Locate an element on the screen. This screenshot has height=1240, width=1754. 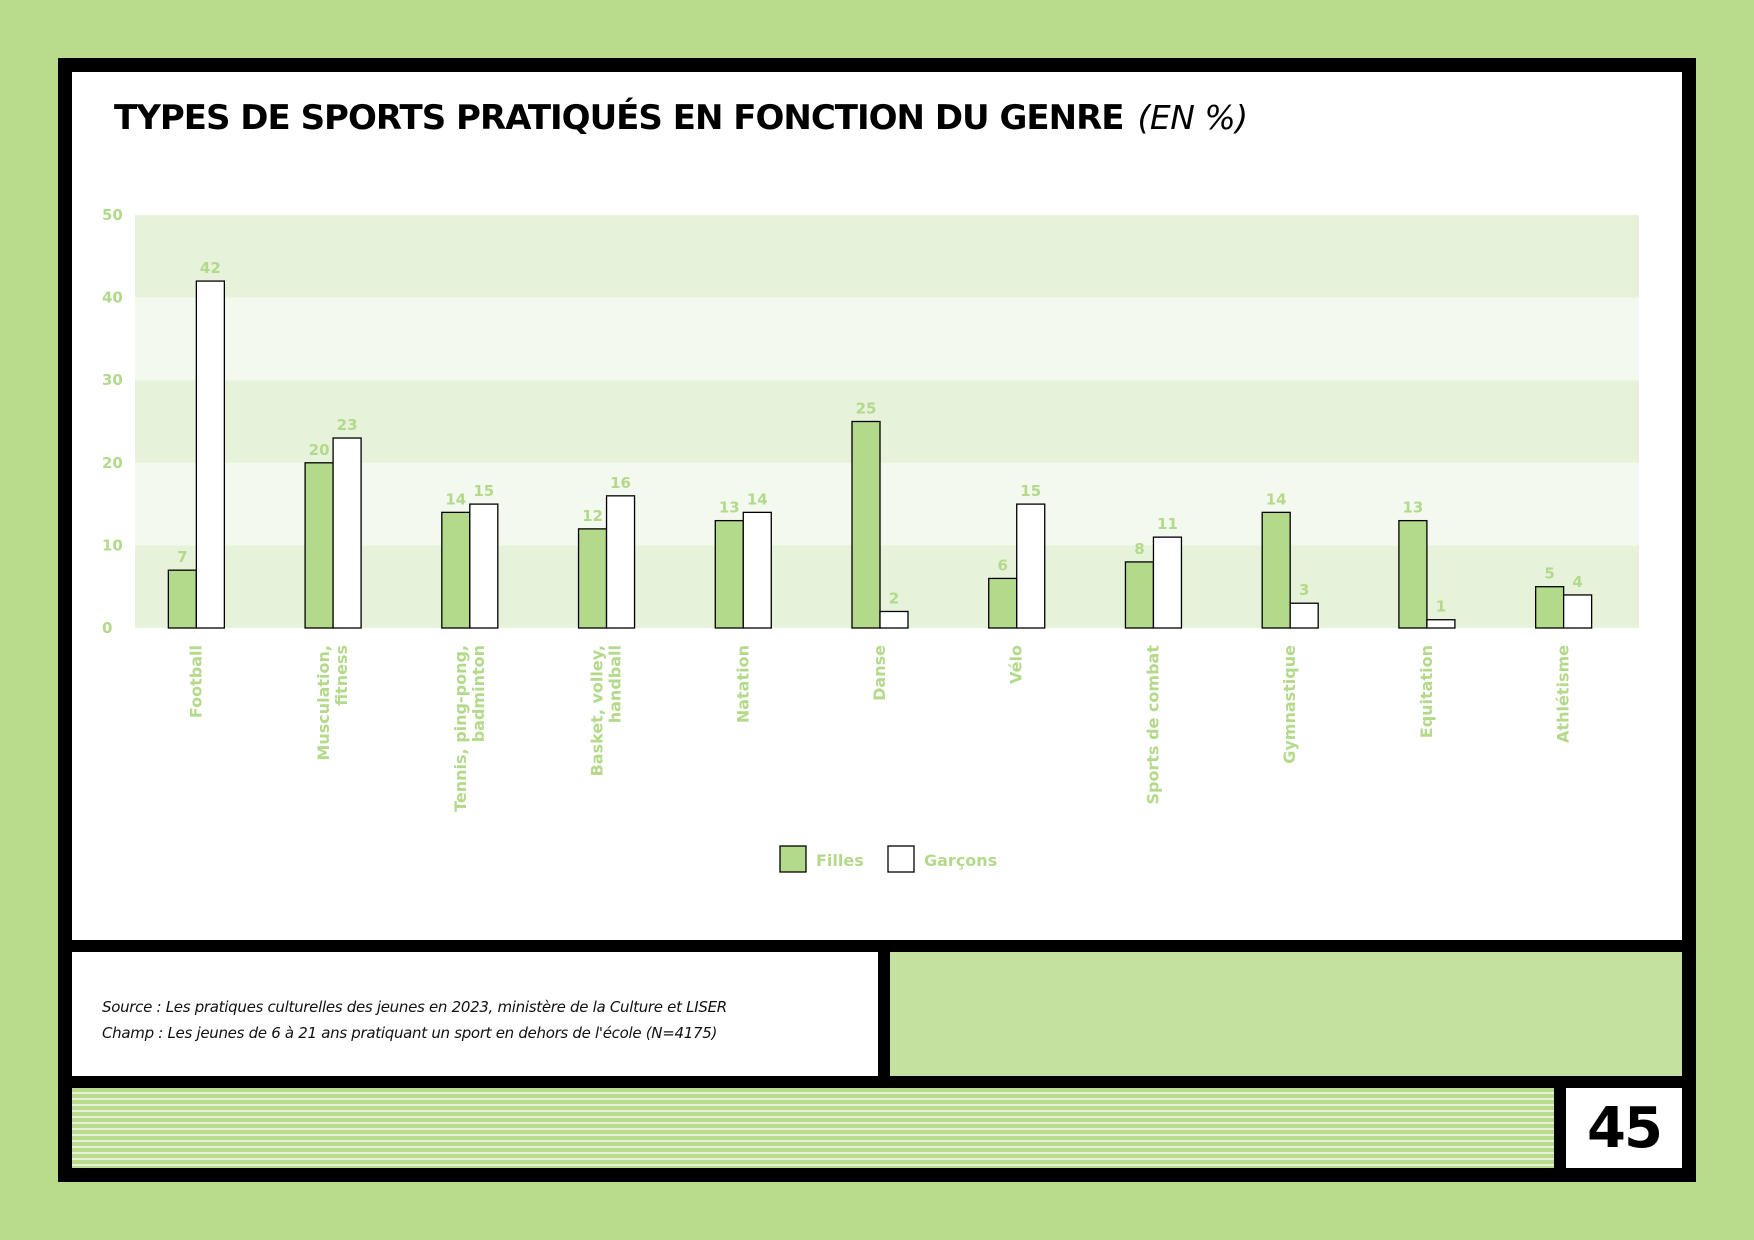
y-tick-label: 0 is located at coordinates (107, 628).